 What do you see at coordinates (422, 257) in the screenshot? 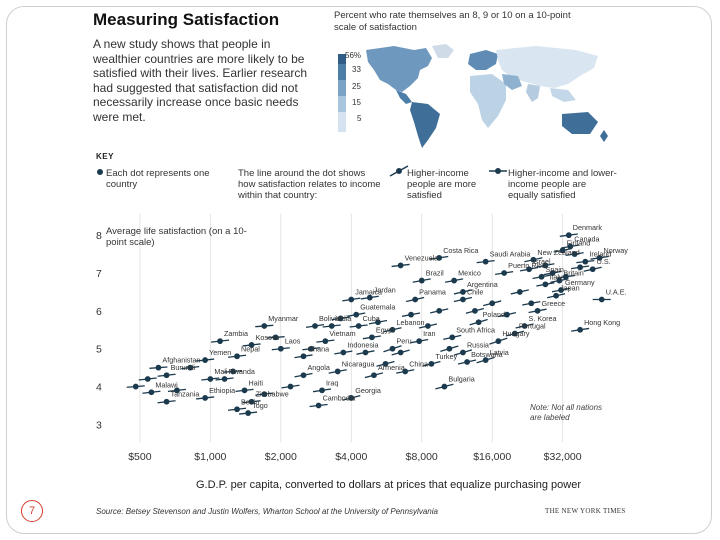
I see `point-label: Venezuela` at bounding box center [422, 257].